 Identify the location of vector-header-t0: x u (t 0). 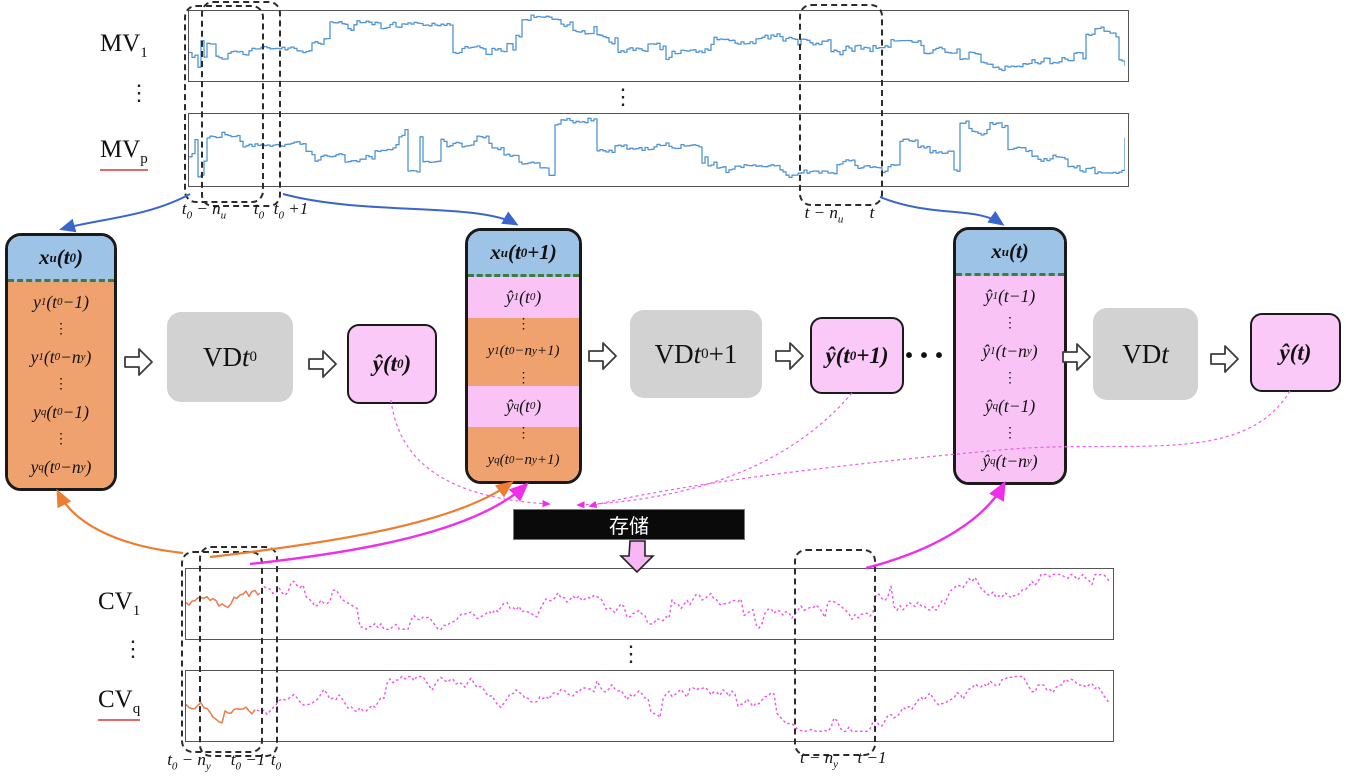
(61, 259).